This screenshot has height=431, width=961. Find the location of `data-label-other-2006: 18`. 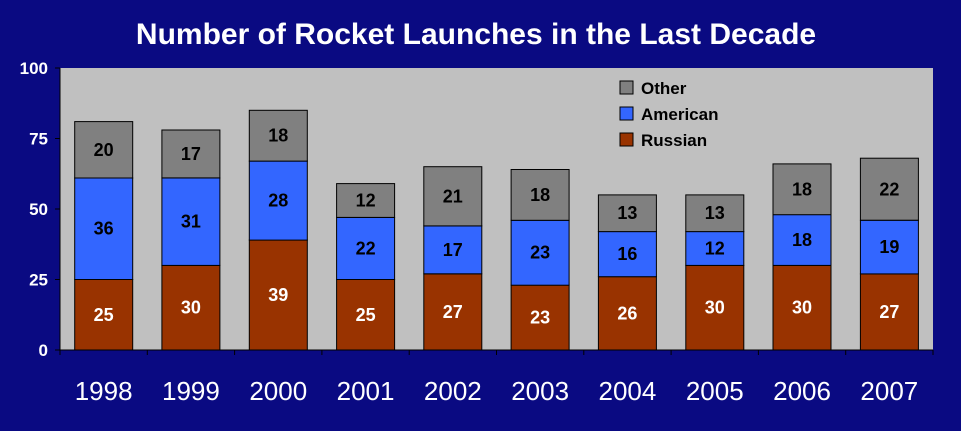

data-label-other-2006: 18 is located at coordinates (802, 189).